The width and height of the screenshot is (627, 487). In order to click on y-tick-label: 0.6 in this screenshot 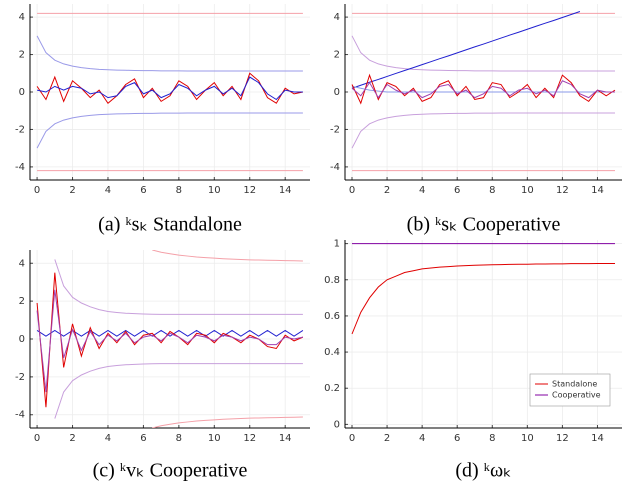, I will do `click(332, 316)`.